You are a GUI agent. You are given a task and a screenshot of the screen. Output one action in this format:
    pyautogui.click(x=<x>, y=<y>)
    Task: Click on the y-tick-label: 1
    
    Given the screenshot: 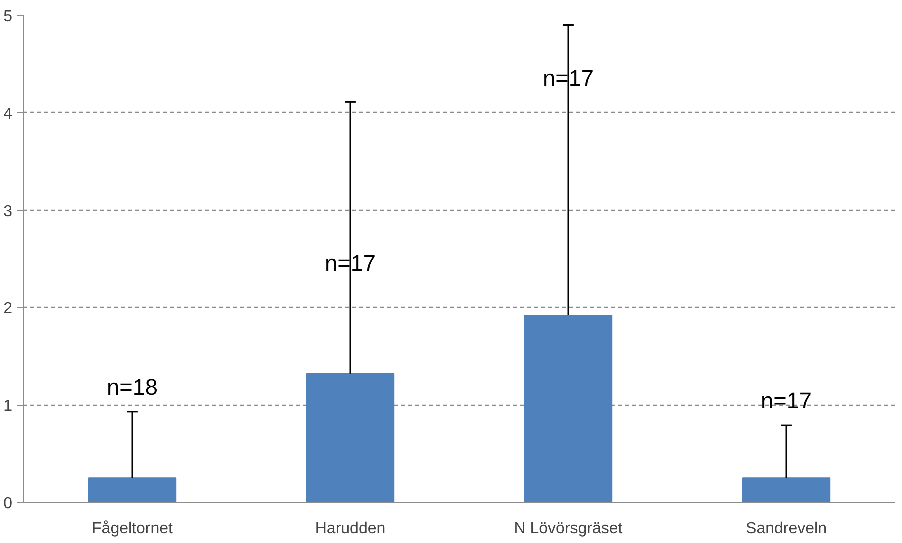 What is the action you would take?
    pyautogui.click(x=8, y=407)
    